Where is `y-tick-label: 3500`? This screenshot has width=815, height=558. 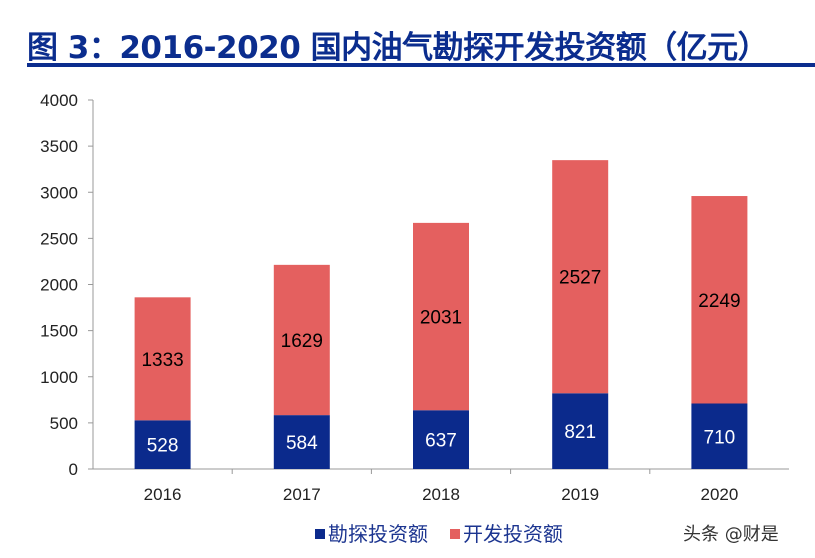 y-tick-label: 3500 is located at coordinates (59, 146).